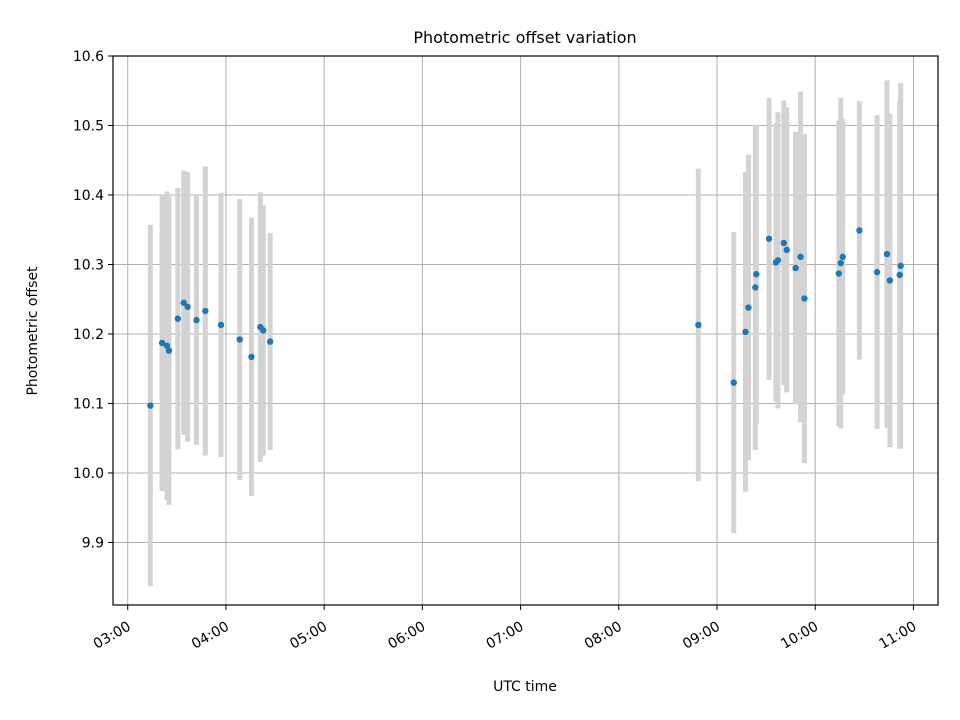 The image size is (960, 720). Describe the element at coordinates (33, 331) in the screenshot. I see `y-axis-label: Photometric offset` at that location.